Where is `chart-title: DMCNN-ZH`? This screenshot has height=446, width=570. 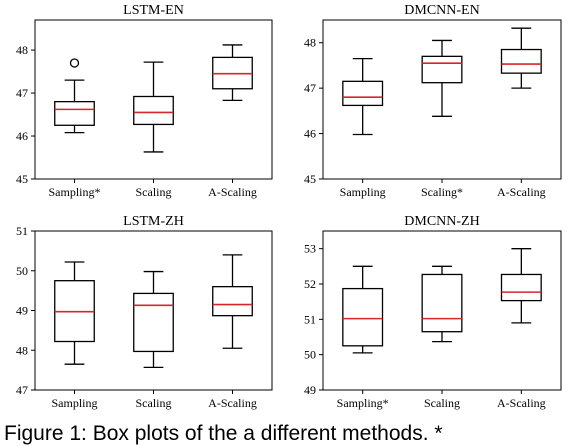
chart-title: DMCNN-ZH is located at coordinates (441, 221).